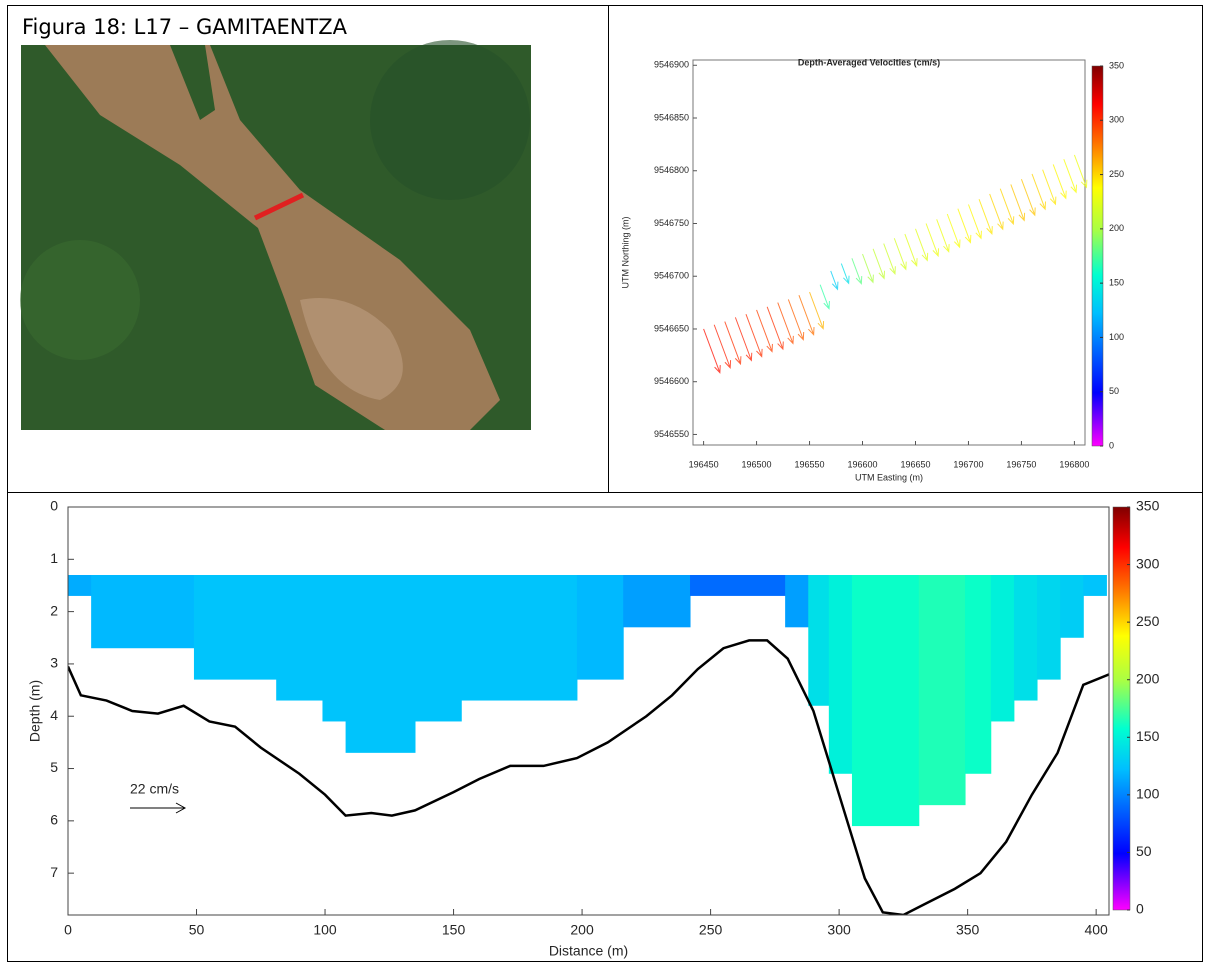  Describe the element at coordinates (757, 464) in the screenshot. I see `x-tick-label: 196500` at that location.